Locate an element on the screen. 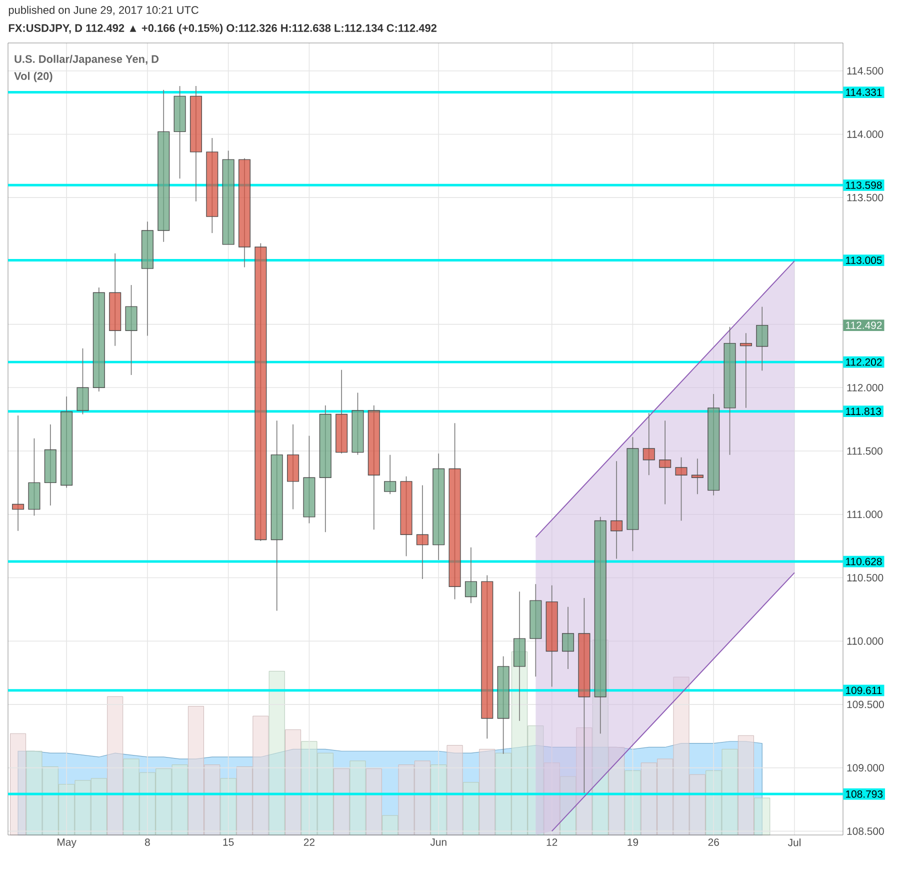  y-tick-label: 110.000 is located at coordinates (865, 641).